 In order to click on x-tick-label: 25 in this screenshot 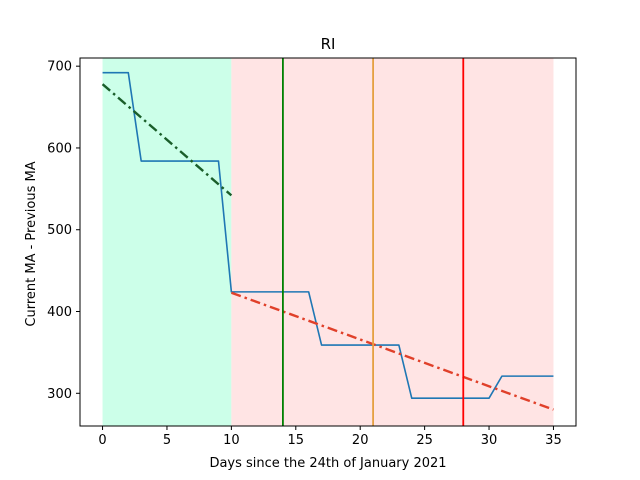, I will do `click(424, 440)`.